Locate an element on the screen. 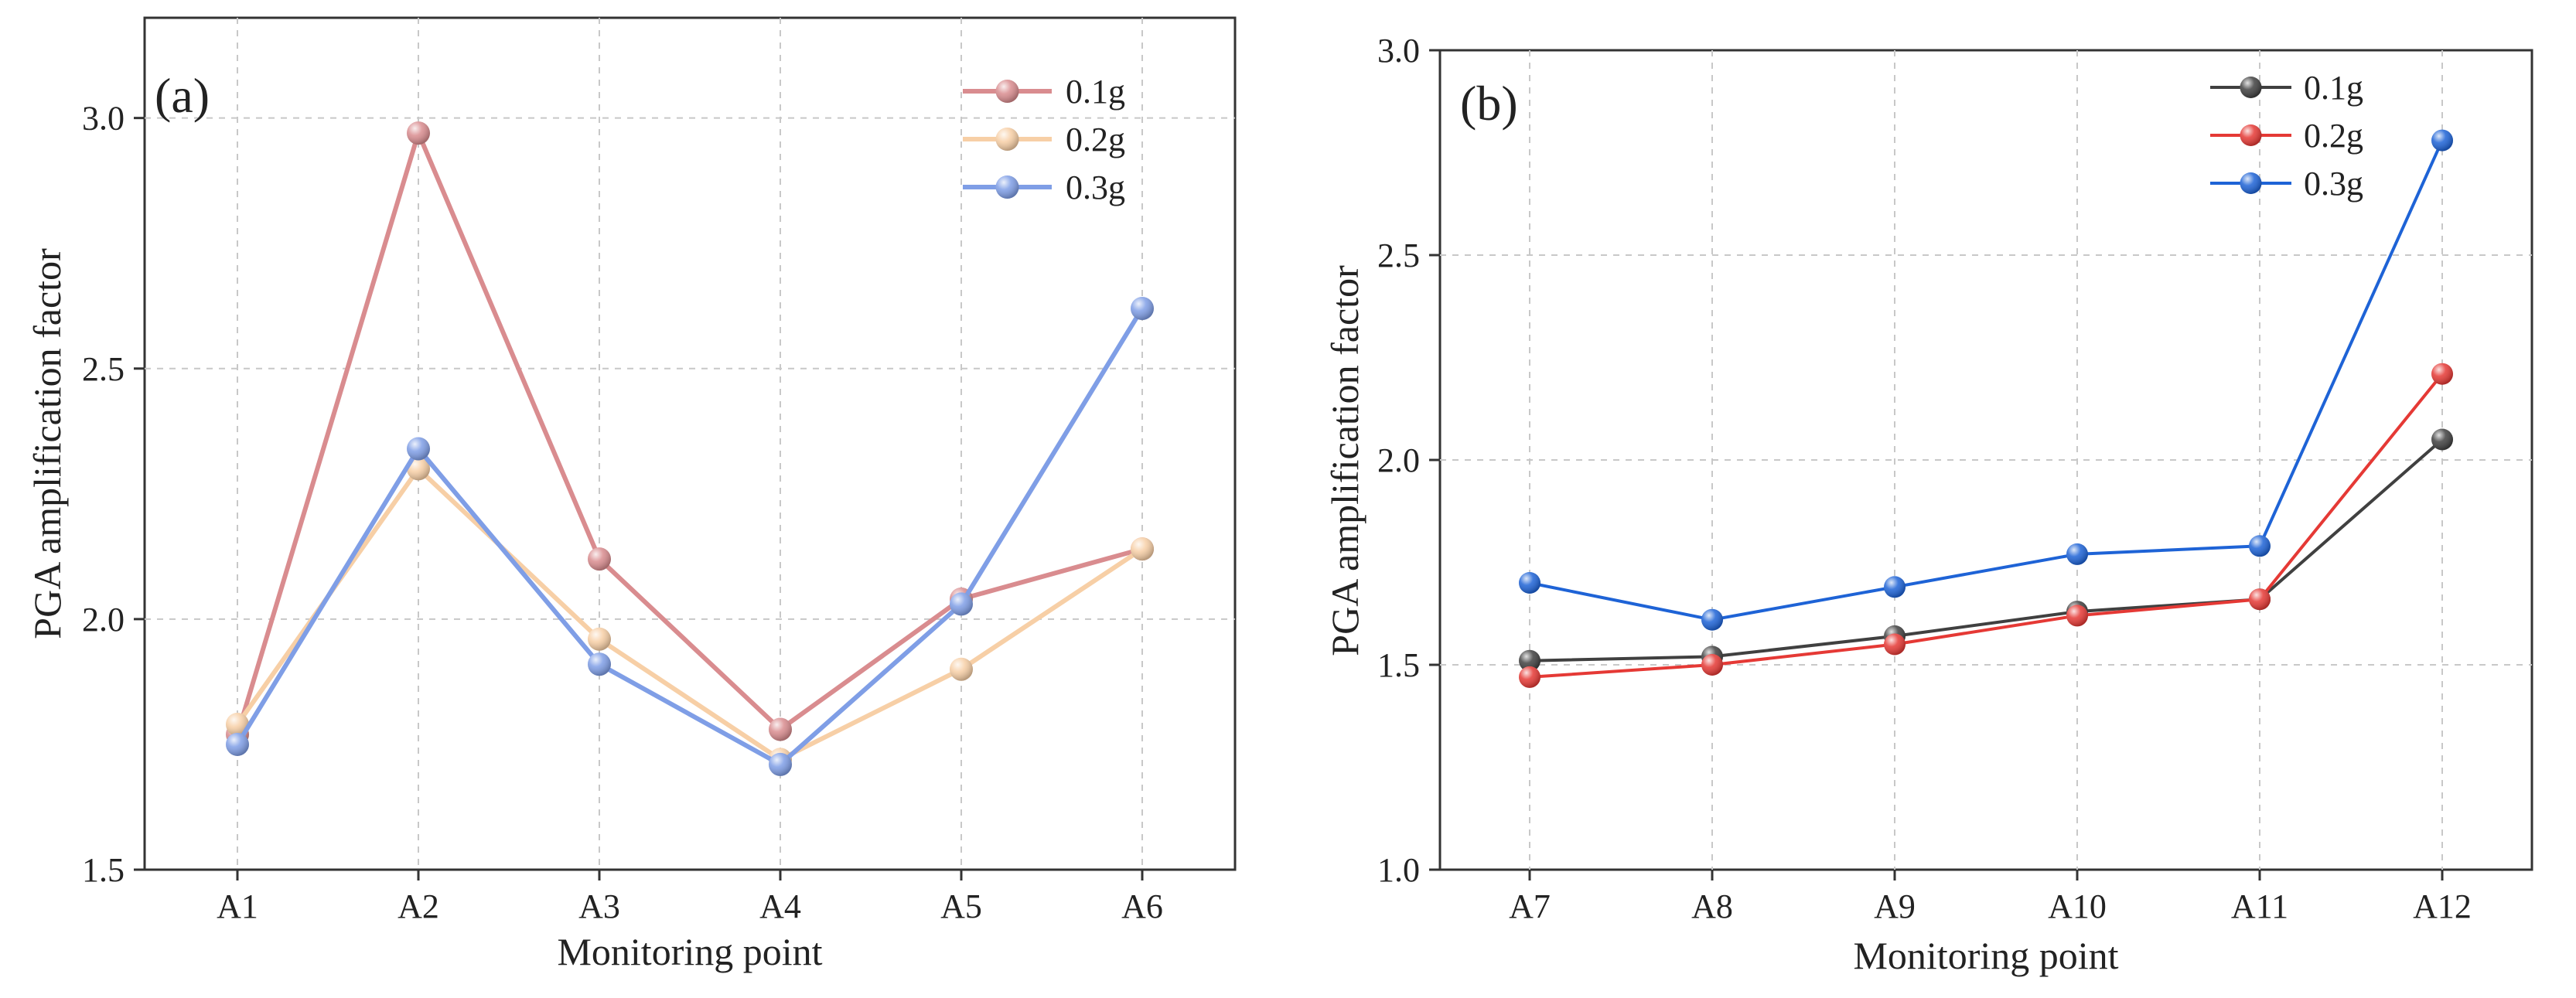  xtick-label-b: A11 is located at coordinates (2259, 906).